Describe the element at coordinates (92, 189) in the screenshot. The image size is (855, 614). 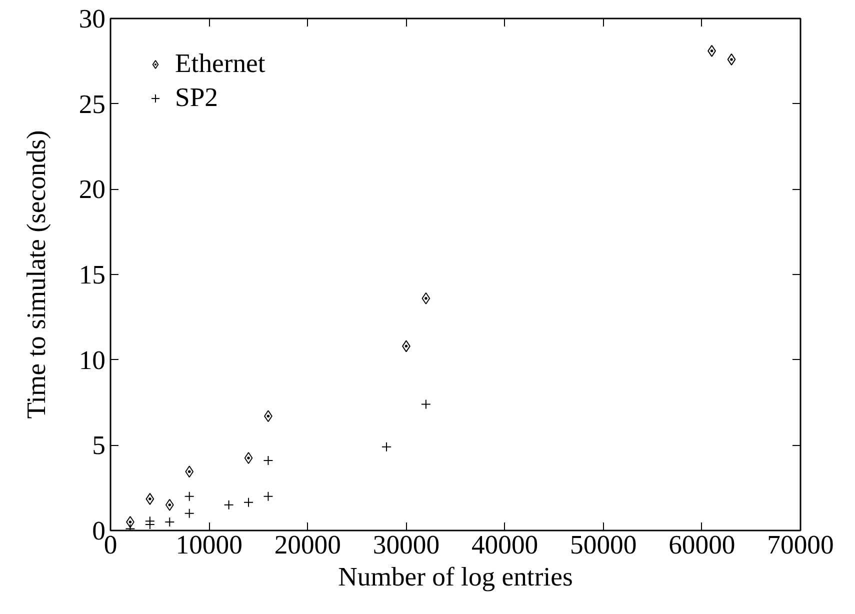
I see `y-tick-label: 20` at that location.